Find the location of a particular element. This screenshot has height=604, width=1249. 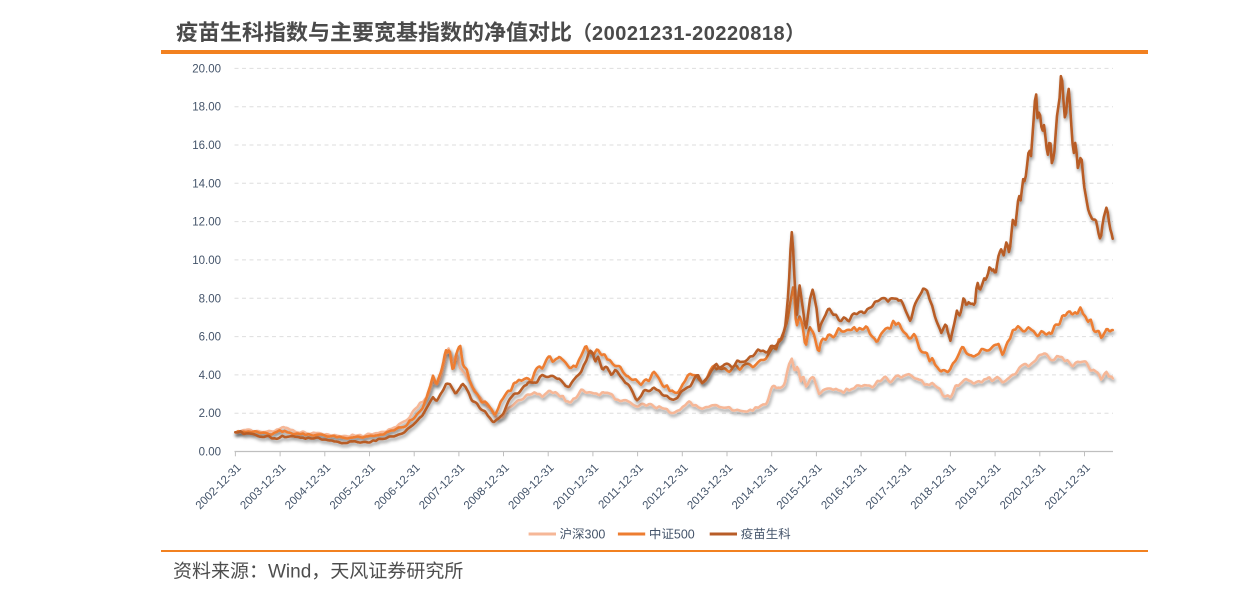

svg-text: 2009-12-31 is located at coordinates (532, 487).